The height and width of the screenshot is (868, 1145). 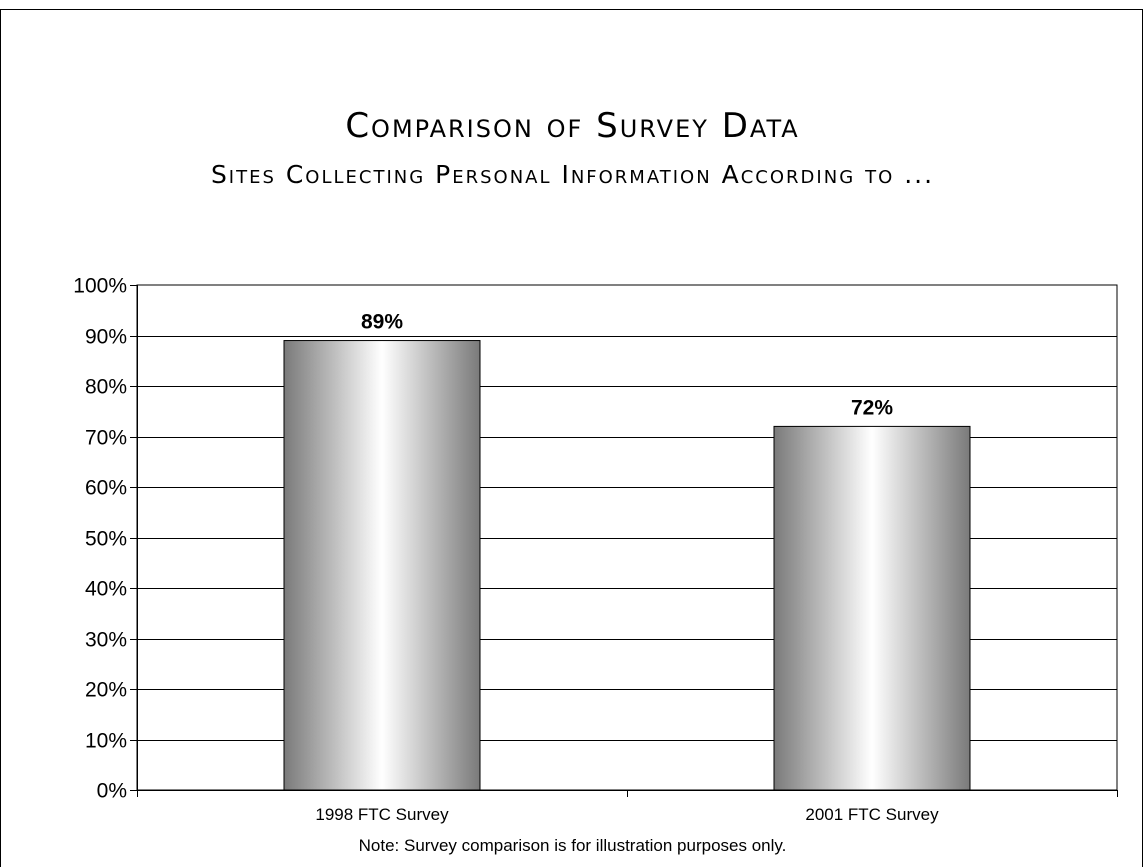 What do you see at coordinates (382, 814) in the screenshot?
I see `x-category-label: 1998 FTC Survey` at bounding box center [382, 814].